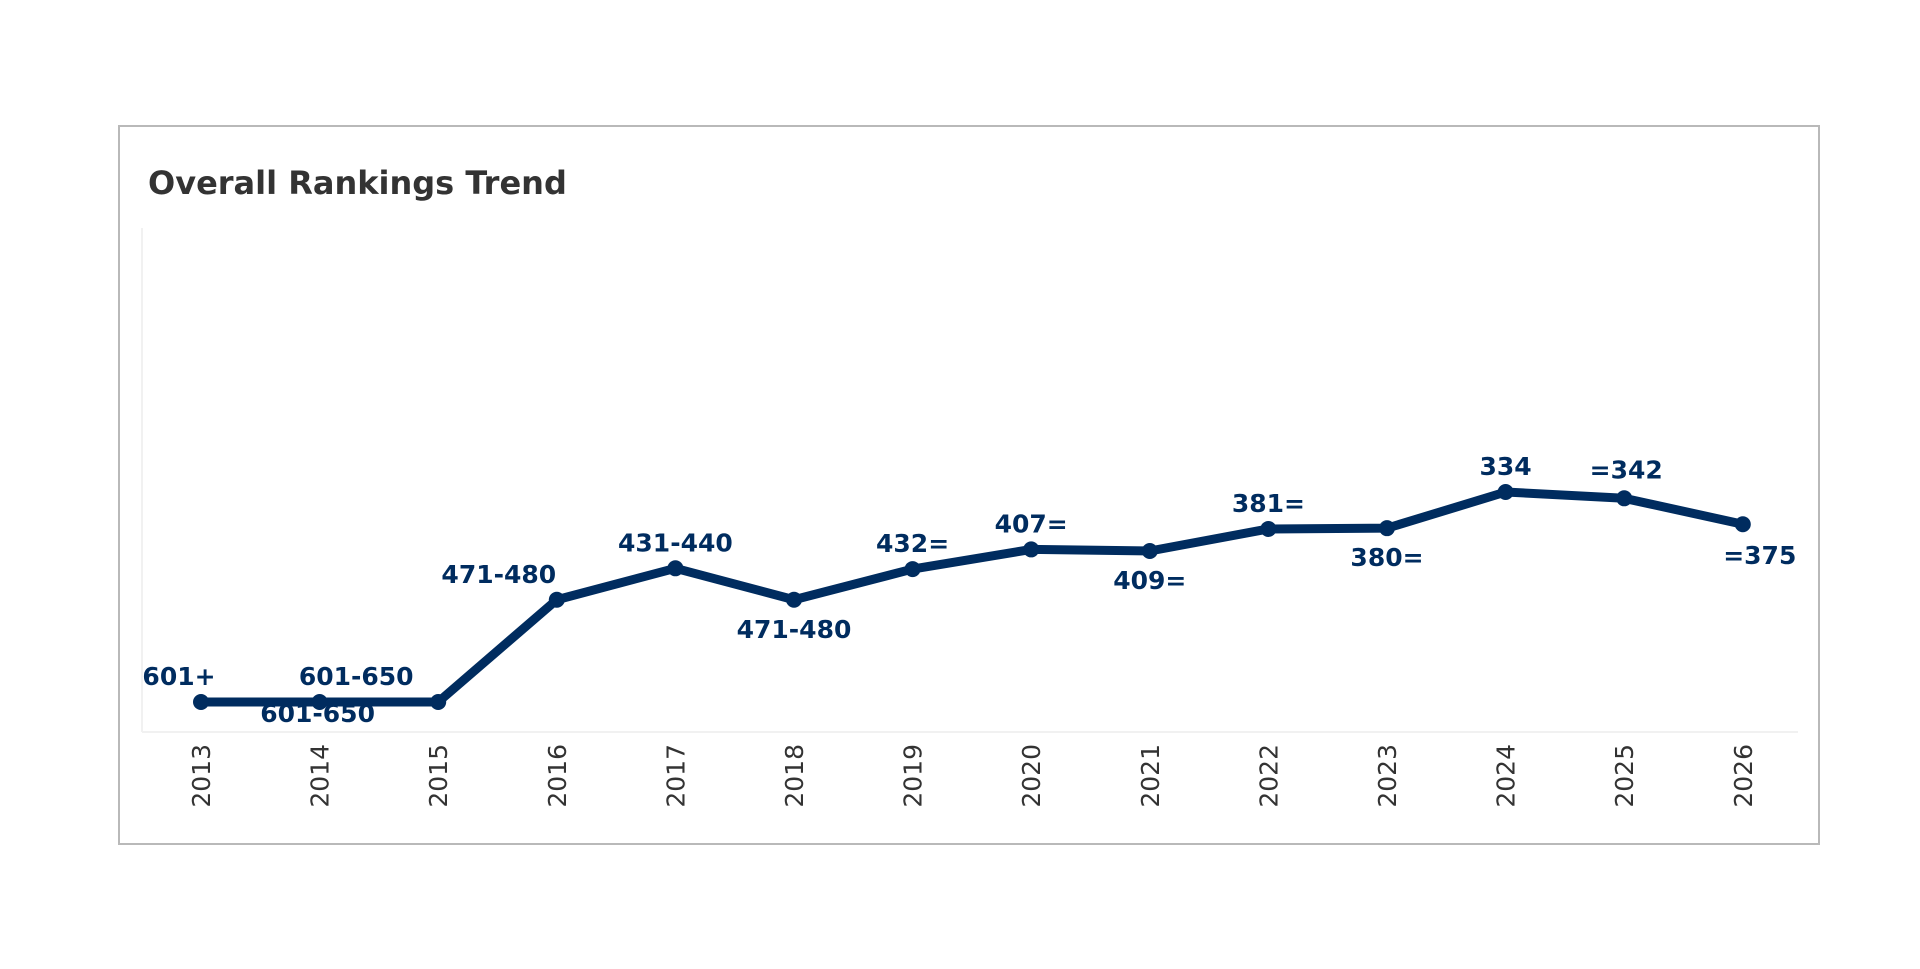  Describe the element at coordinates (1149, 550) in the screenshot. I see `data-point-2021` at that location.